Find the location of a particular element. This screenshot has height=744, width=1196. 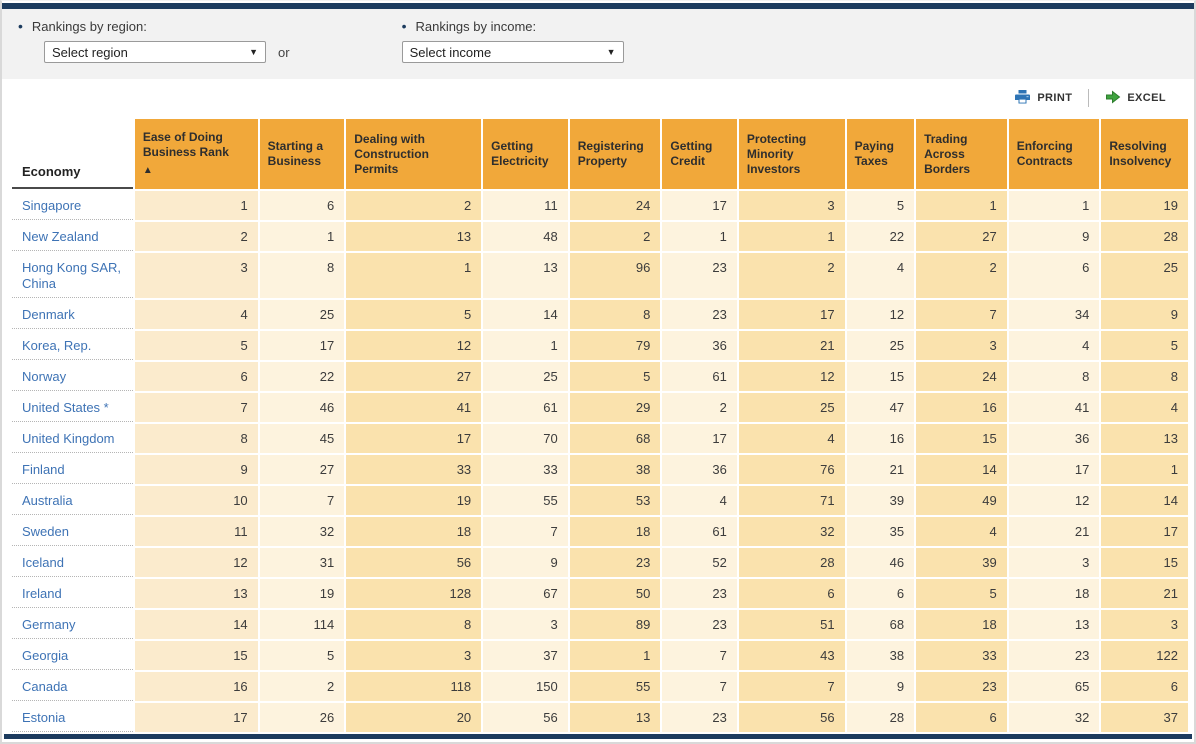

rank-cell: 150 is located at coordinates (525, 686).